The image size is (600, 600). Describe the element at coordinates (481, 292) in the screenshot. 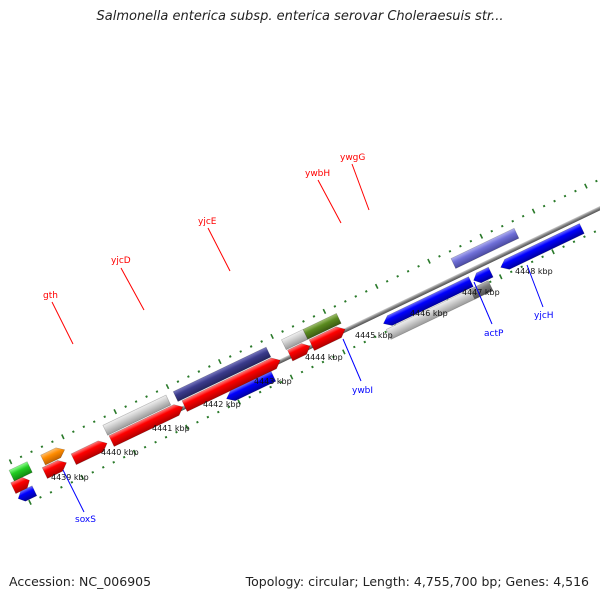

I see `scale-label: 4447 kbp` at that location.